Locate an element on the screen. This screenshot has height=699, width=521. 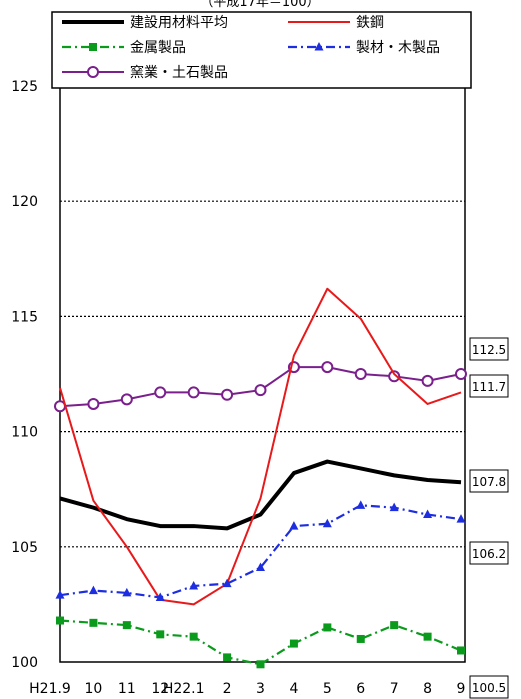
y-tick-label: 110 is located at coordinates (24, 433).